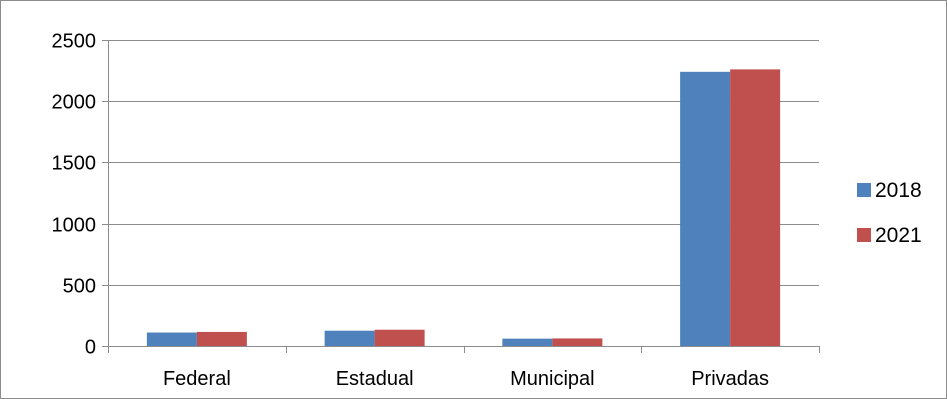  I want to click on x-category-labels: Federal Estadual Municipal Privadas, so click(466, 379).